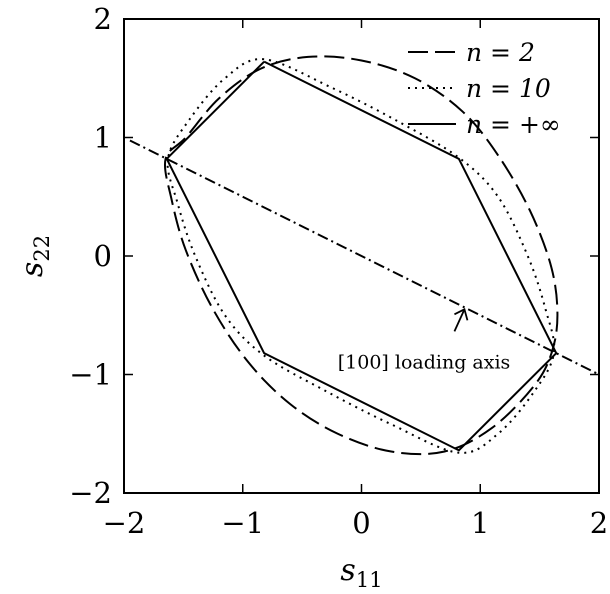  What do you see at coordinates (103, 138) in the screenshot?
I see `y-tick-label: 1` at bounding box center [103, 138].